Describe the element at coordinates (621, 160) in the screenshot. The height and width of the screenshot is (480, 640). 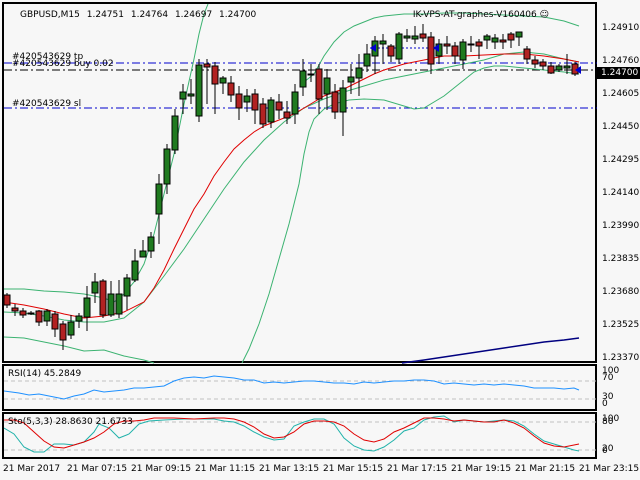
I see `price-tick: 1.24295` at that location.